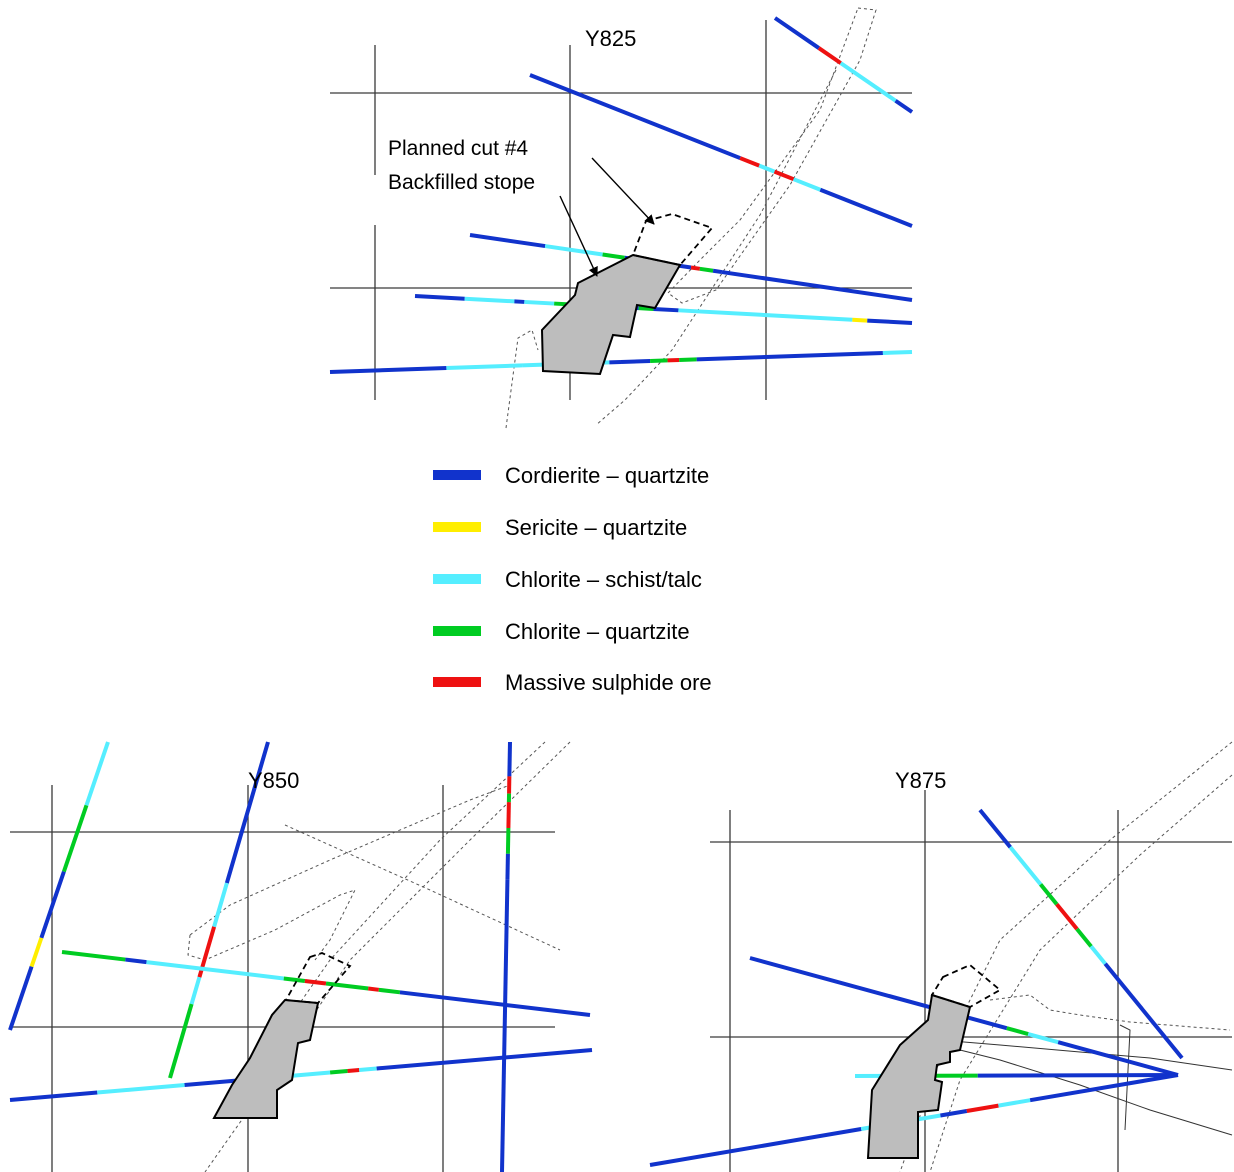 This screenshot has height=1172, width=1234. I want to click on legend-swatch-chlorite-quartzite, so click(457, 631).